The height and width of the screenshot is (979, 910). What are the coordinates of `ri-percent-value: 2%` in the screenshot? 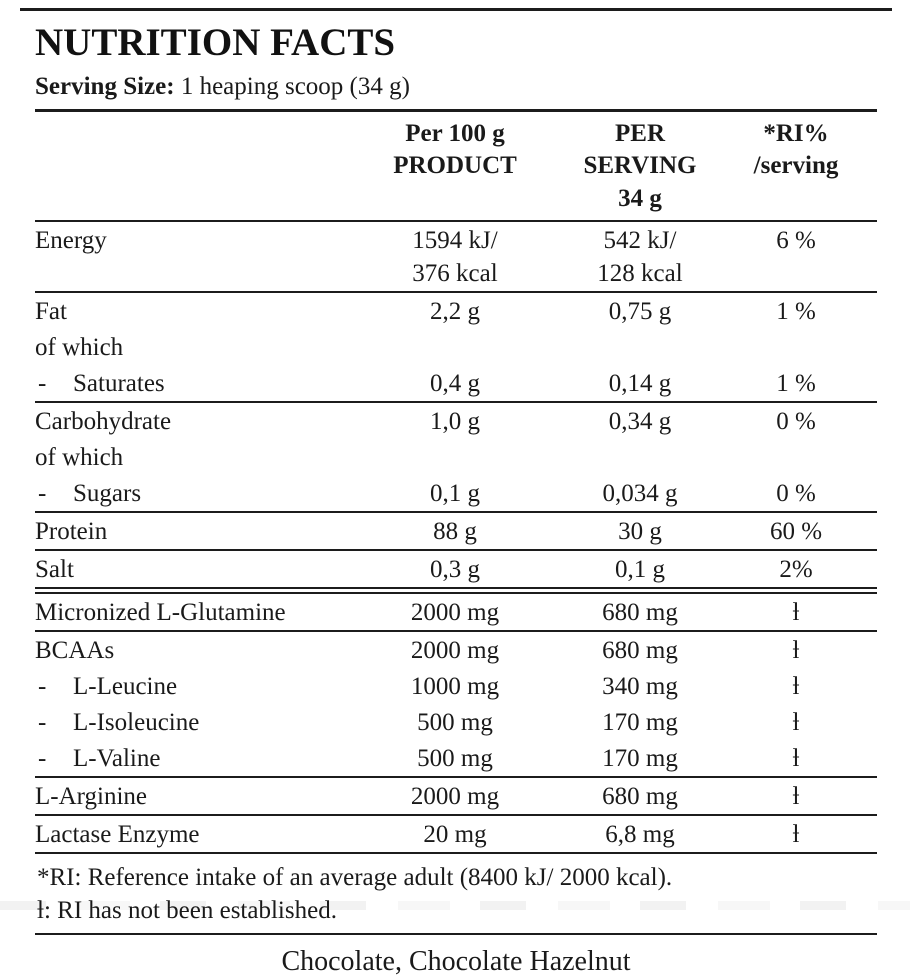 It's located at (796, 570).